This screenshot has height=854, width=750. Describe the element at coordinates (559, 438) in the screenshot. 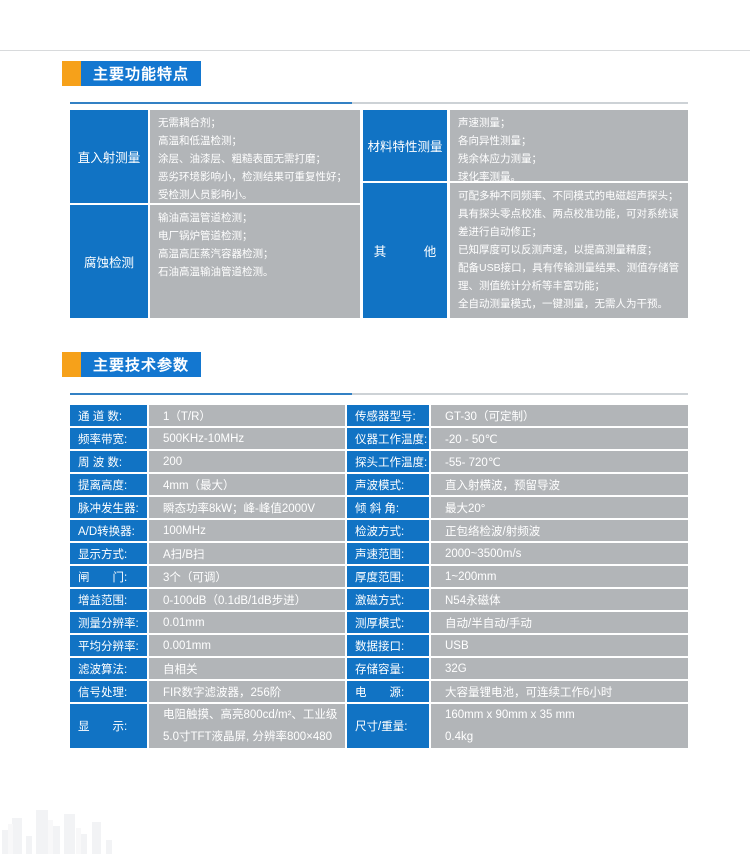

I see `spec-value-cell: -20 - 50℃` at that location.